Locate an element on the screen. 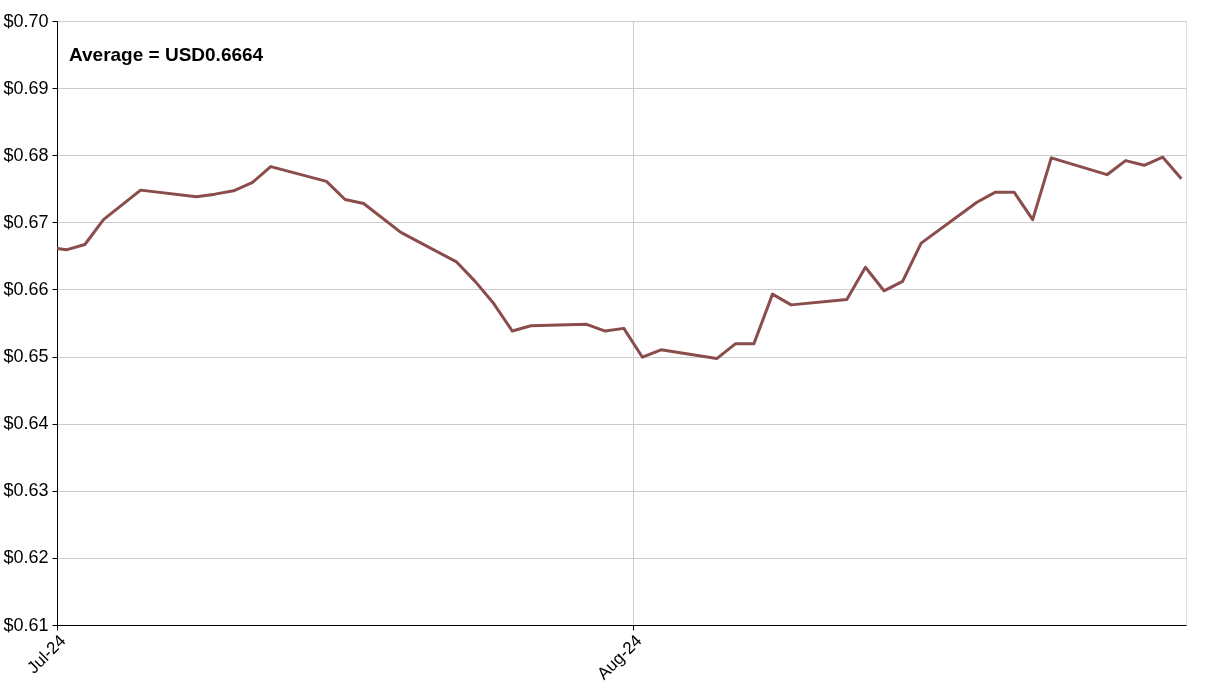  y-tick-label: $0.61 is located at coordinates (26, 624).